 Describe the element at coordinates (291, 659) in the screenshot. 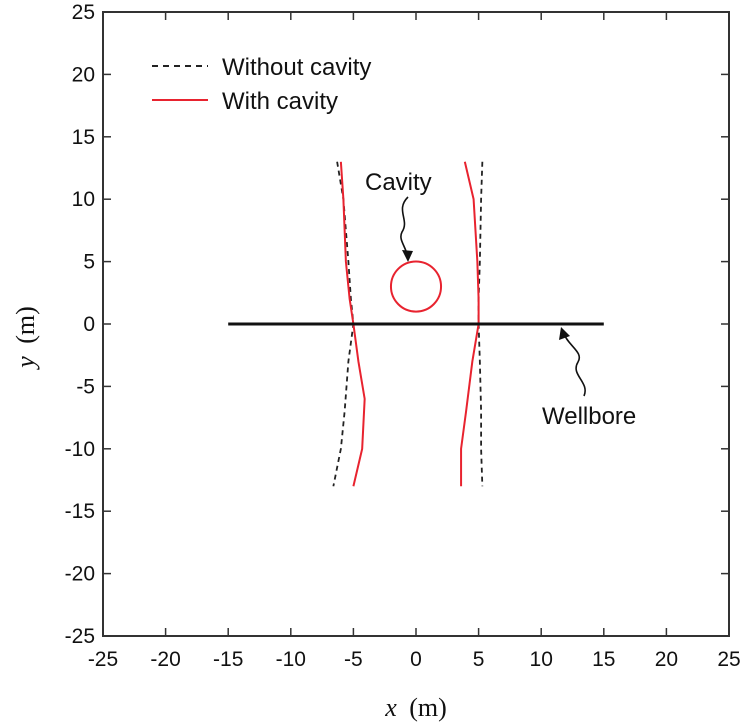

I see `x-tick-label: -10` at that location.